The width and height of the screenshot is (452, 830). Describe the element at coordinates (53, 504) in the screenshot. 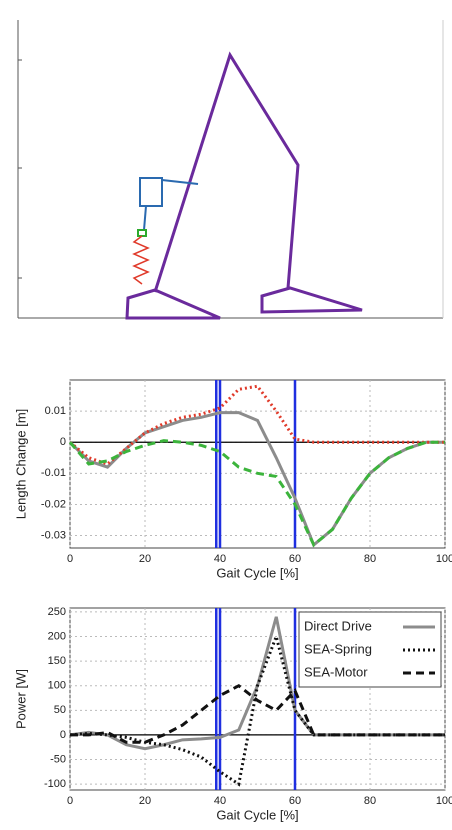

I see `y-tick-label: -0.02` at that location.